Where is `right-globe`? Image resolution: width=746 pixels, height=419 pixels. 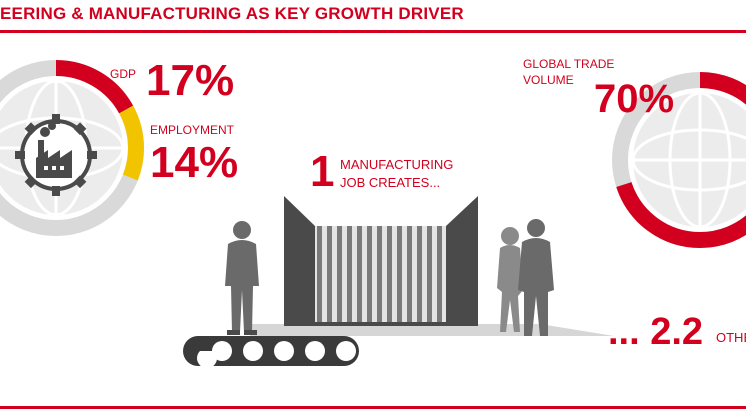
right-globe is located at coordinates (679, 160).